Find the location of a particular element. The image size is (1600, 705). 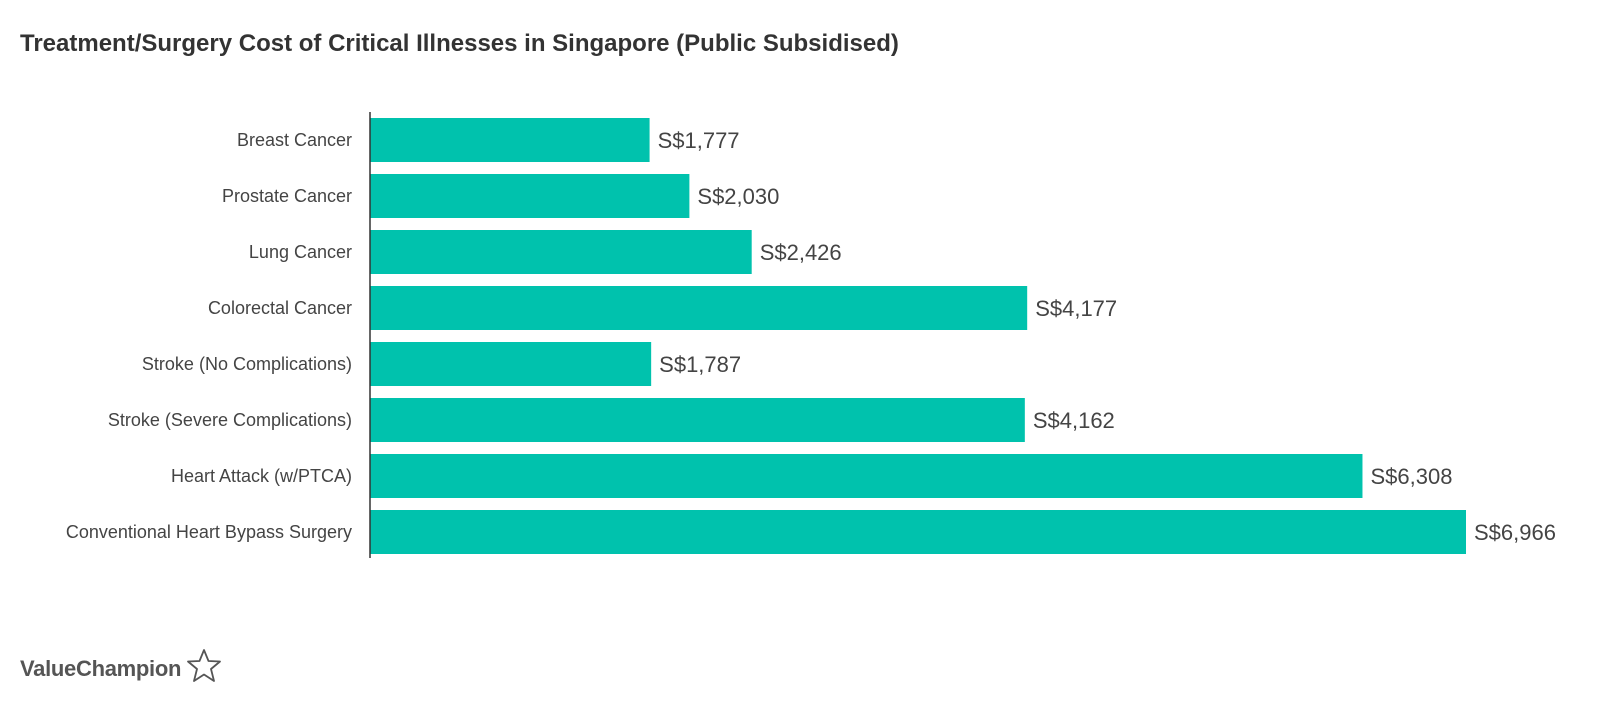

brand-logo: ValueChampion is located at coordinates (121, 668).